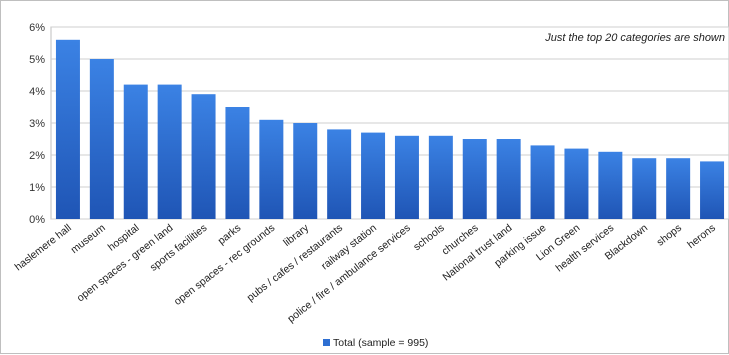 Image resolution: width=729 pixels, height=355 pixels. I want to click on x-tick-label: shops, so click(669, 235).